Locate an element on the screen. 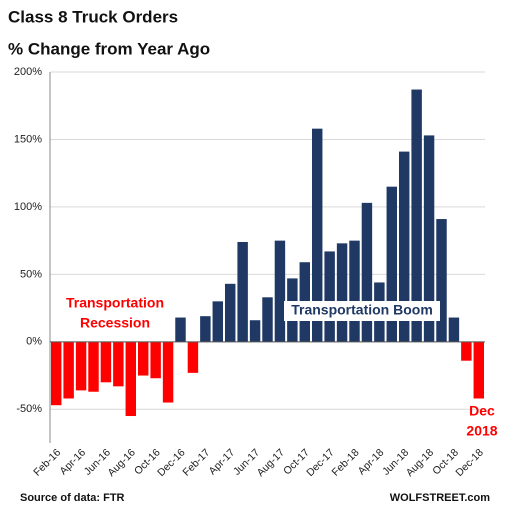 Image resolution: width=509 pixels, height=525 pixels. chart-title: Class 8 Truck Orders is located at coordinates (93, 16).